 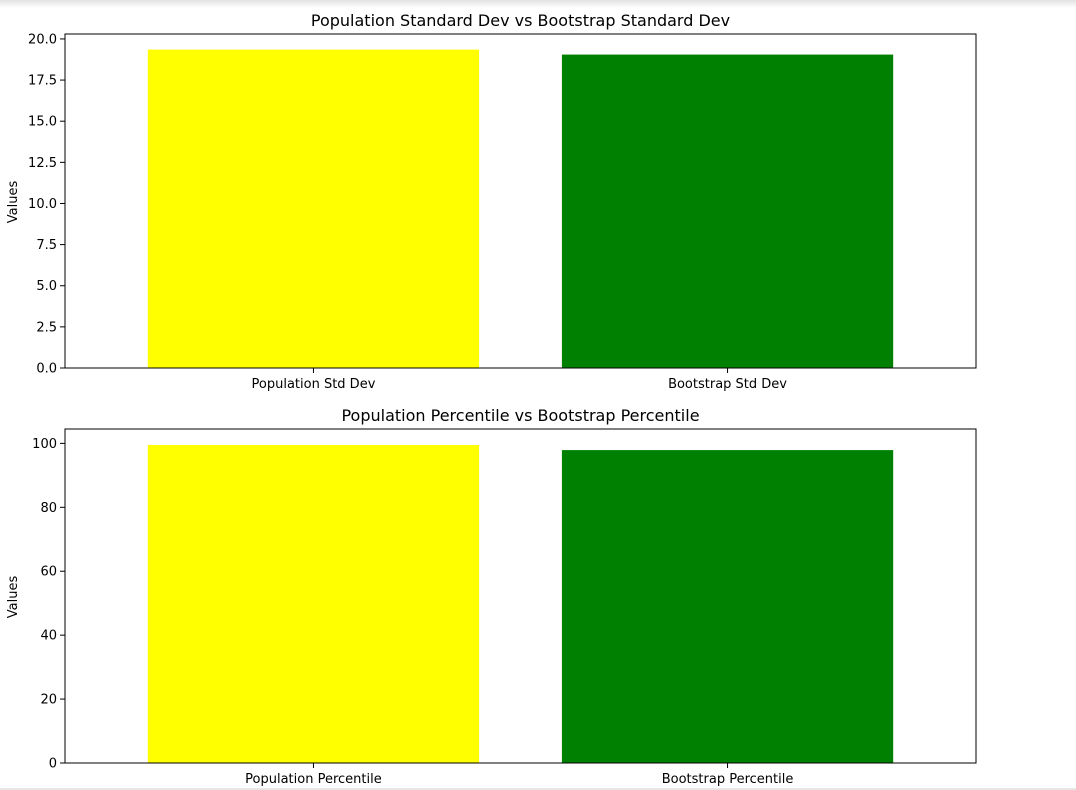 I want to click on y-tick-label: 5.0, so click(x=46, y=286).